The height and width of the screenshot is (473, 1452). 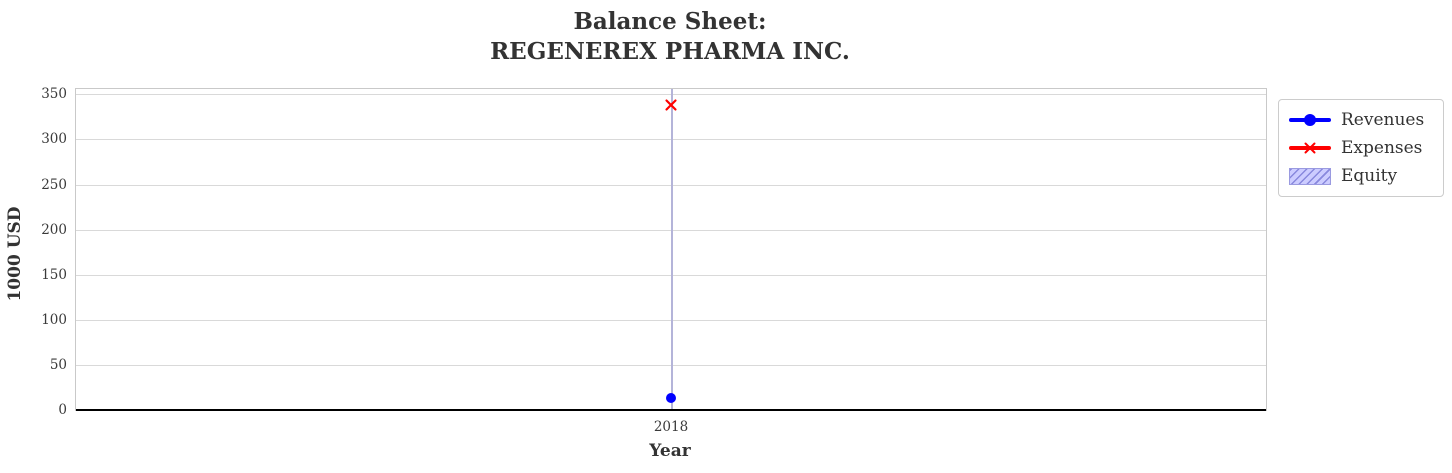 What do you see at coordinates (1369, 176) in the screenshot?
I see `legend-label-equity: Equity` at bounding box center [1369, 176].